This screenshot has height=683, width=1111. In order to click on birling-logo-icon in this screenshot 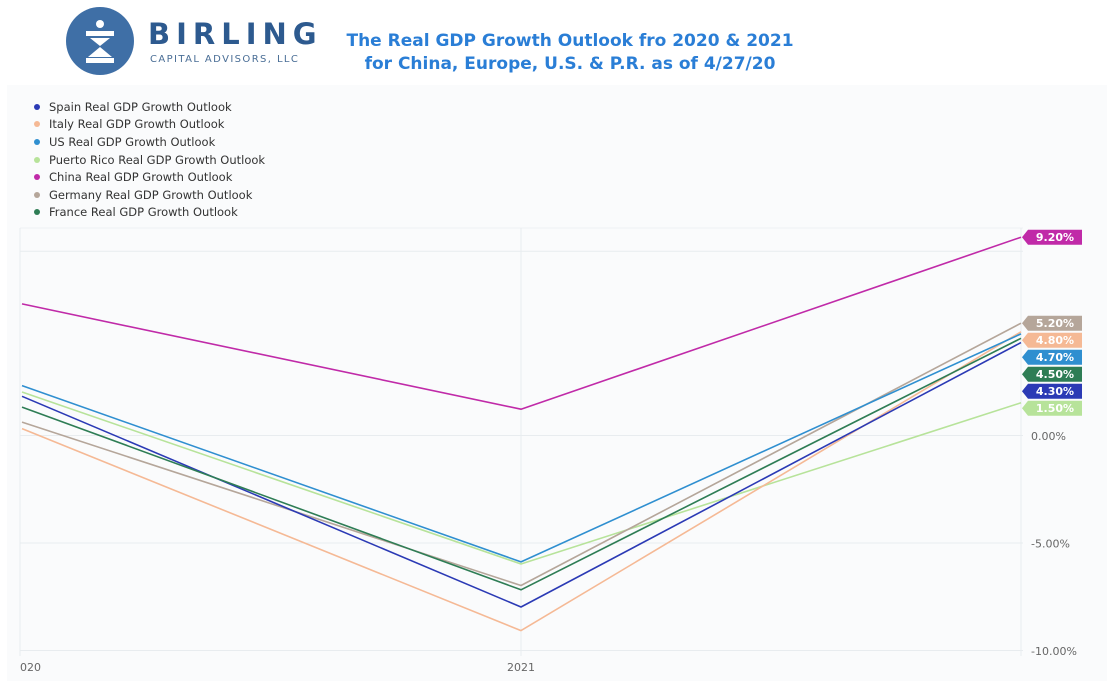, I will do `click(100, 41)`.